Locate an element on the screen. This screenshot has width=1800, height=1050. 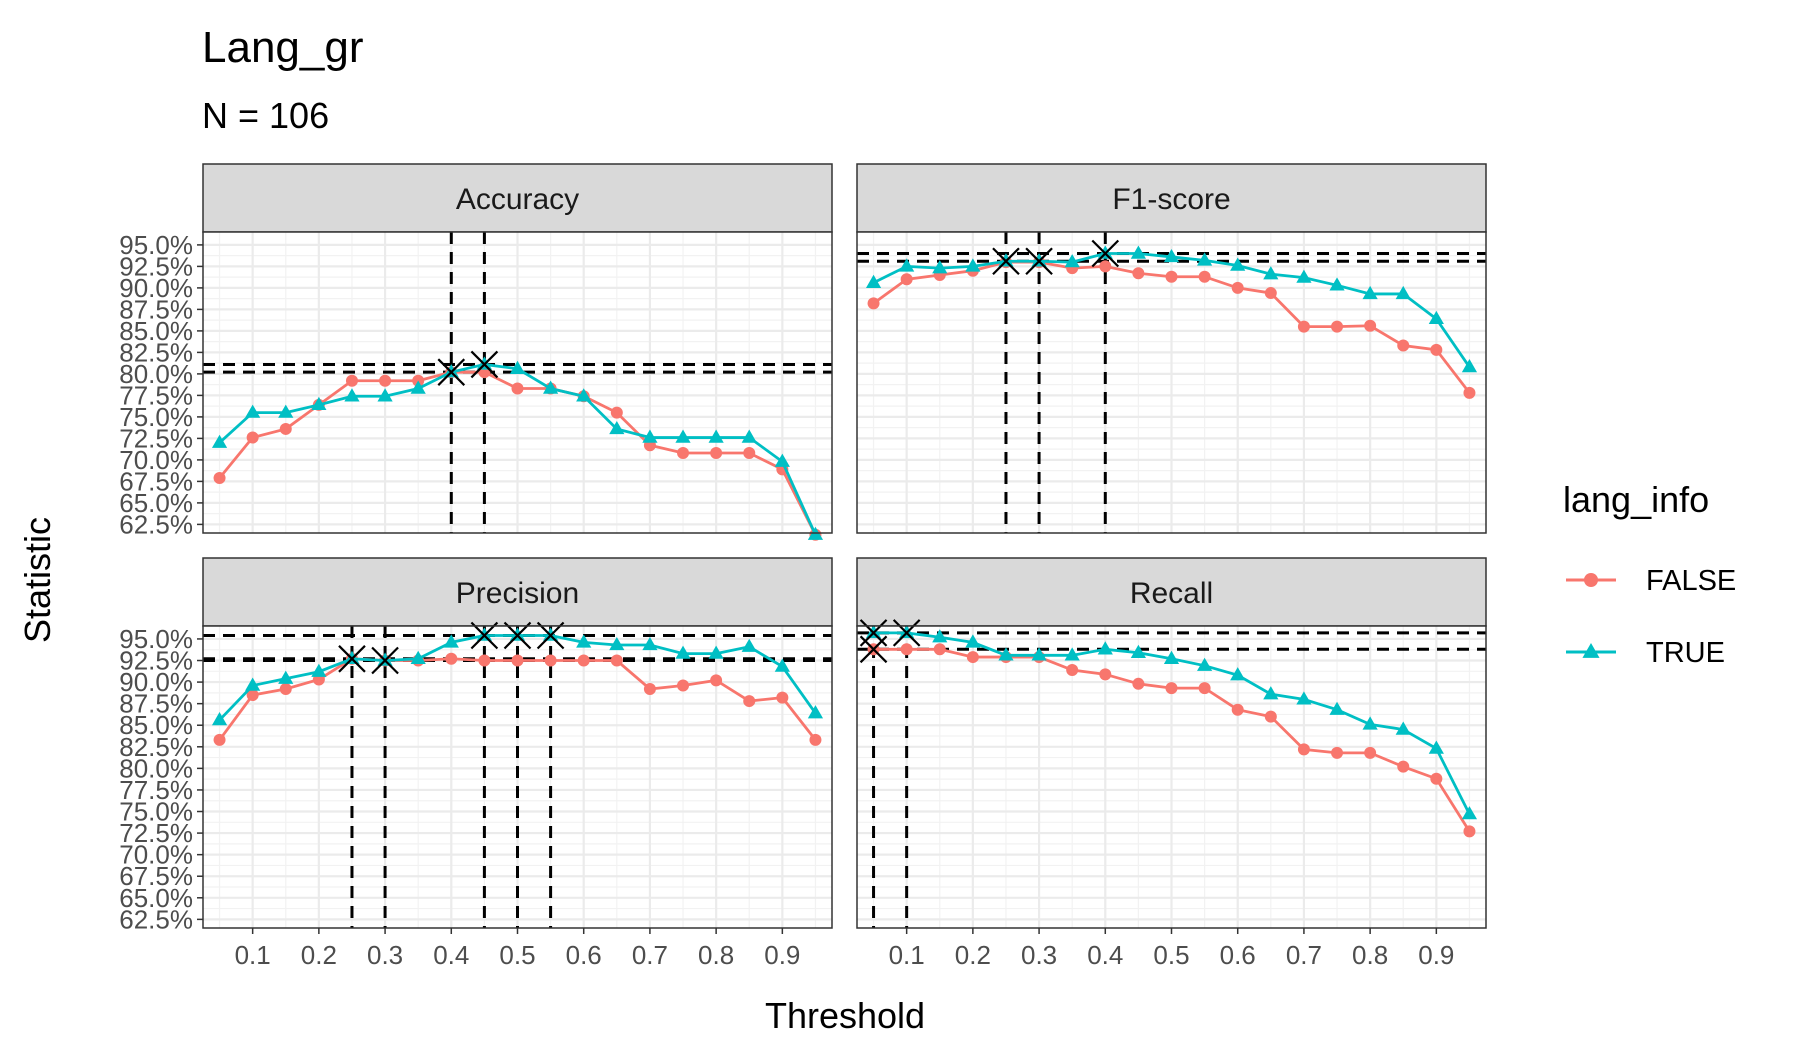
y-tick-label: 92.5% is located at coordinates (156, 661).